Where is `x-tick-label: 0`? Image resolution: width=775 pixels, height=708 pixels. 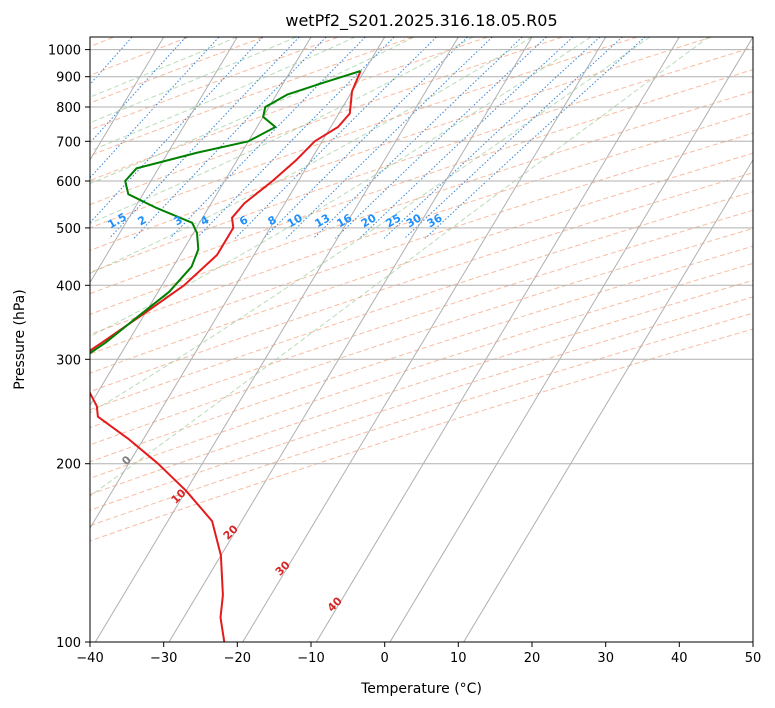
x-tick-label: 0 is located at coordinates (385, 658).